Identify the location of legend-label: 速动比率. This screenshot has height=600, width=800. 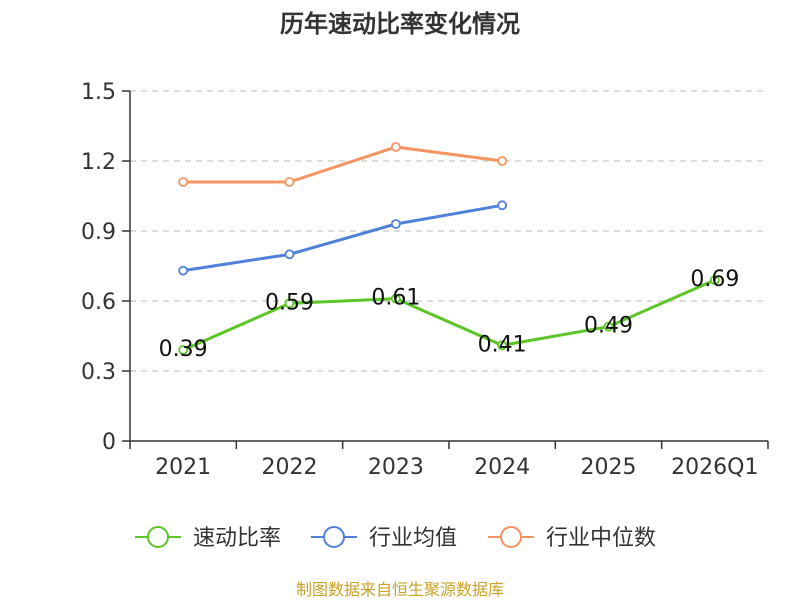
(237, 538).